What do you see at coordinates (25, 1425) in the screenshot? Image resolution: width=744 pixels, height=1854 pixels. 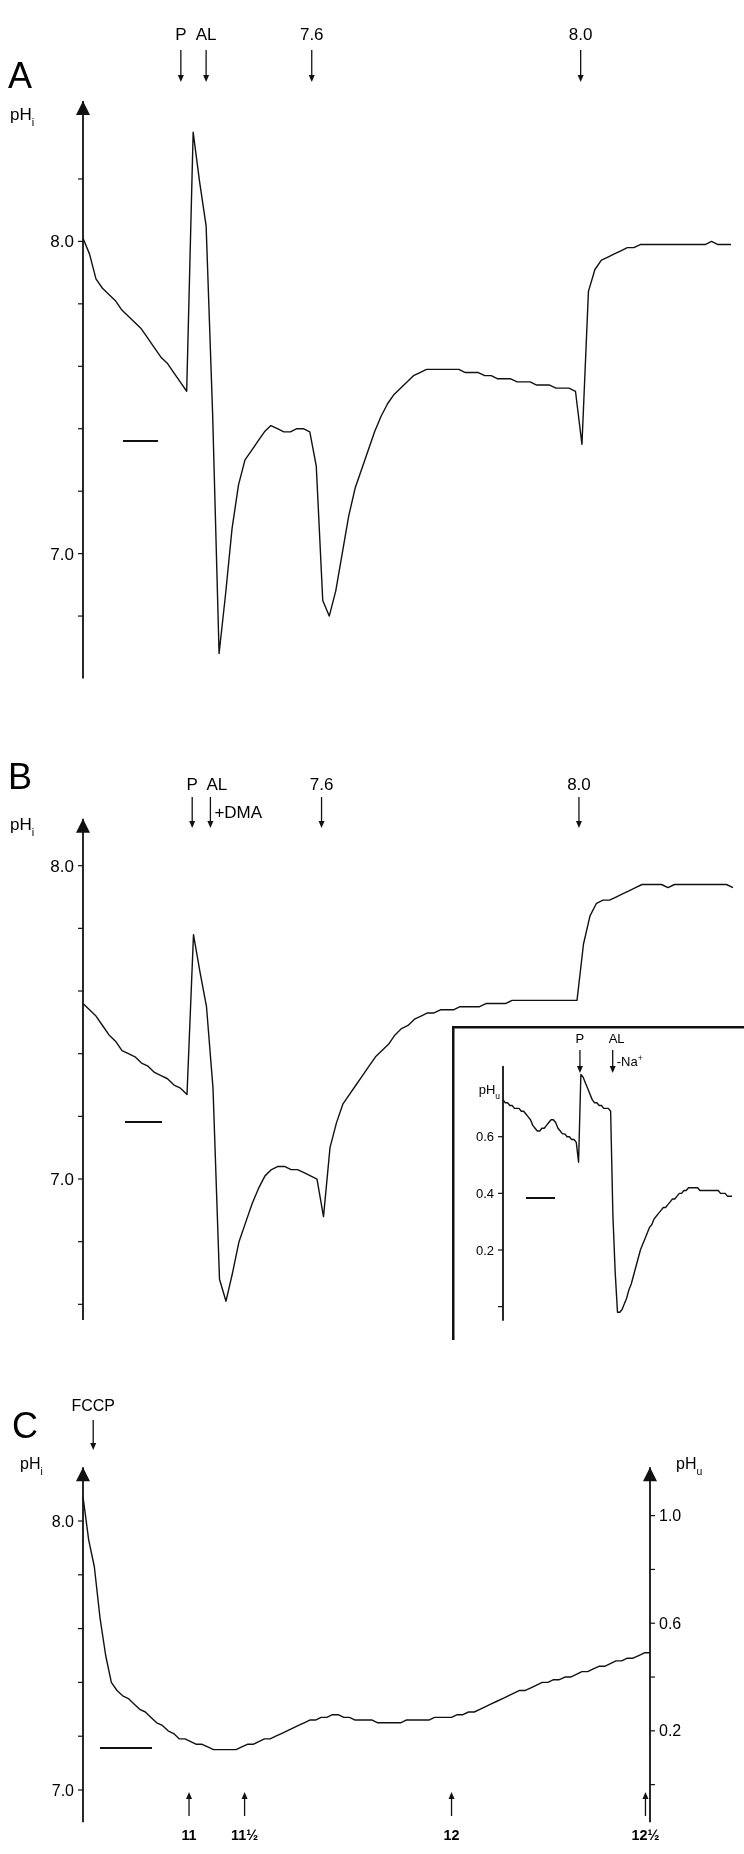 I see `chart-title: C` at bounding box center [25, 1425].